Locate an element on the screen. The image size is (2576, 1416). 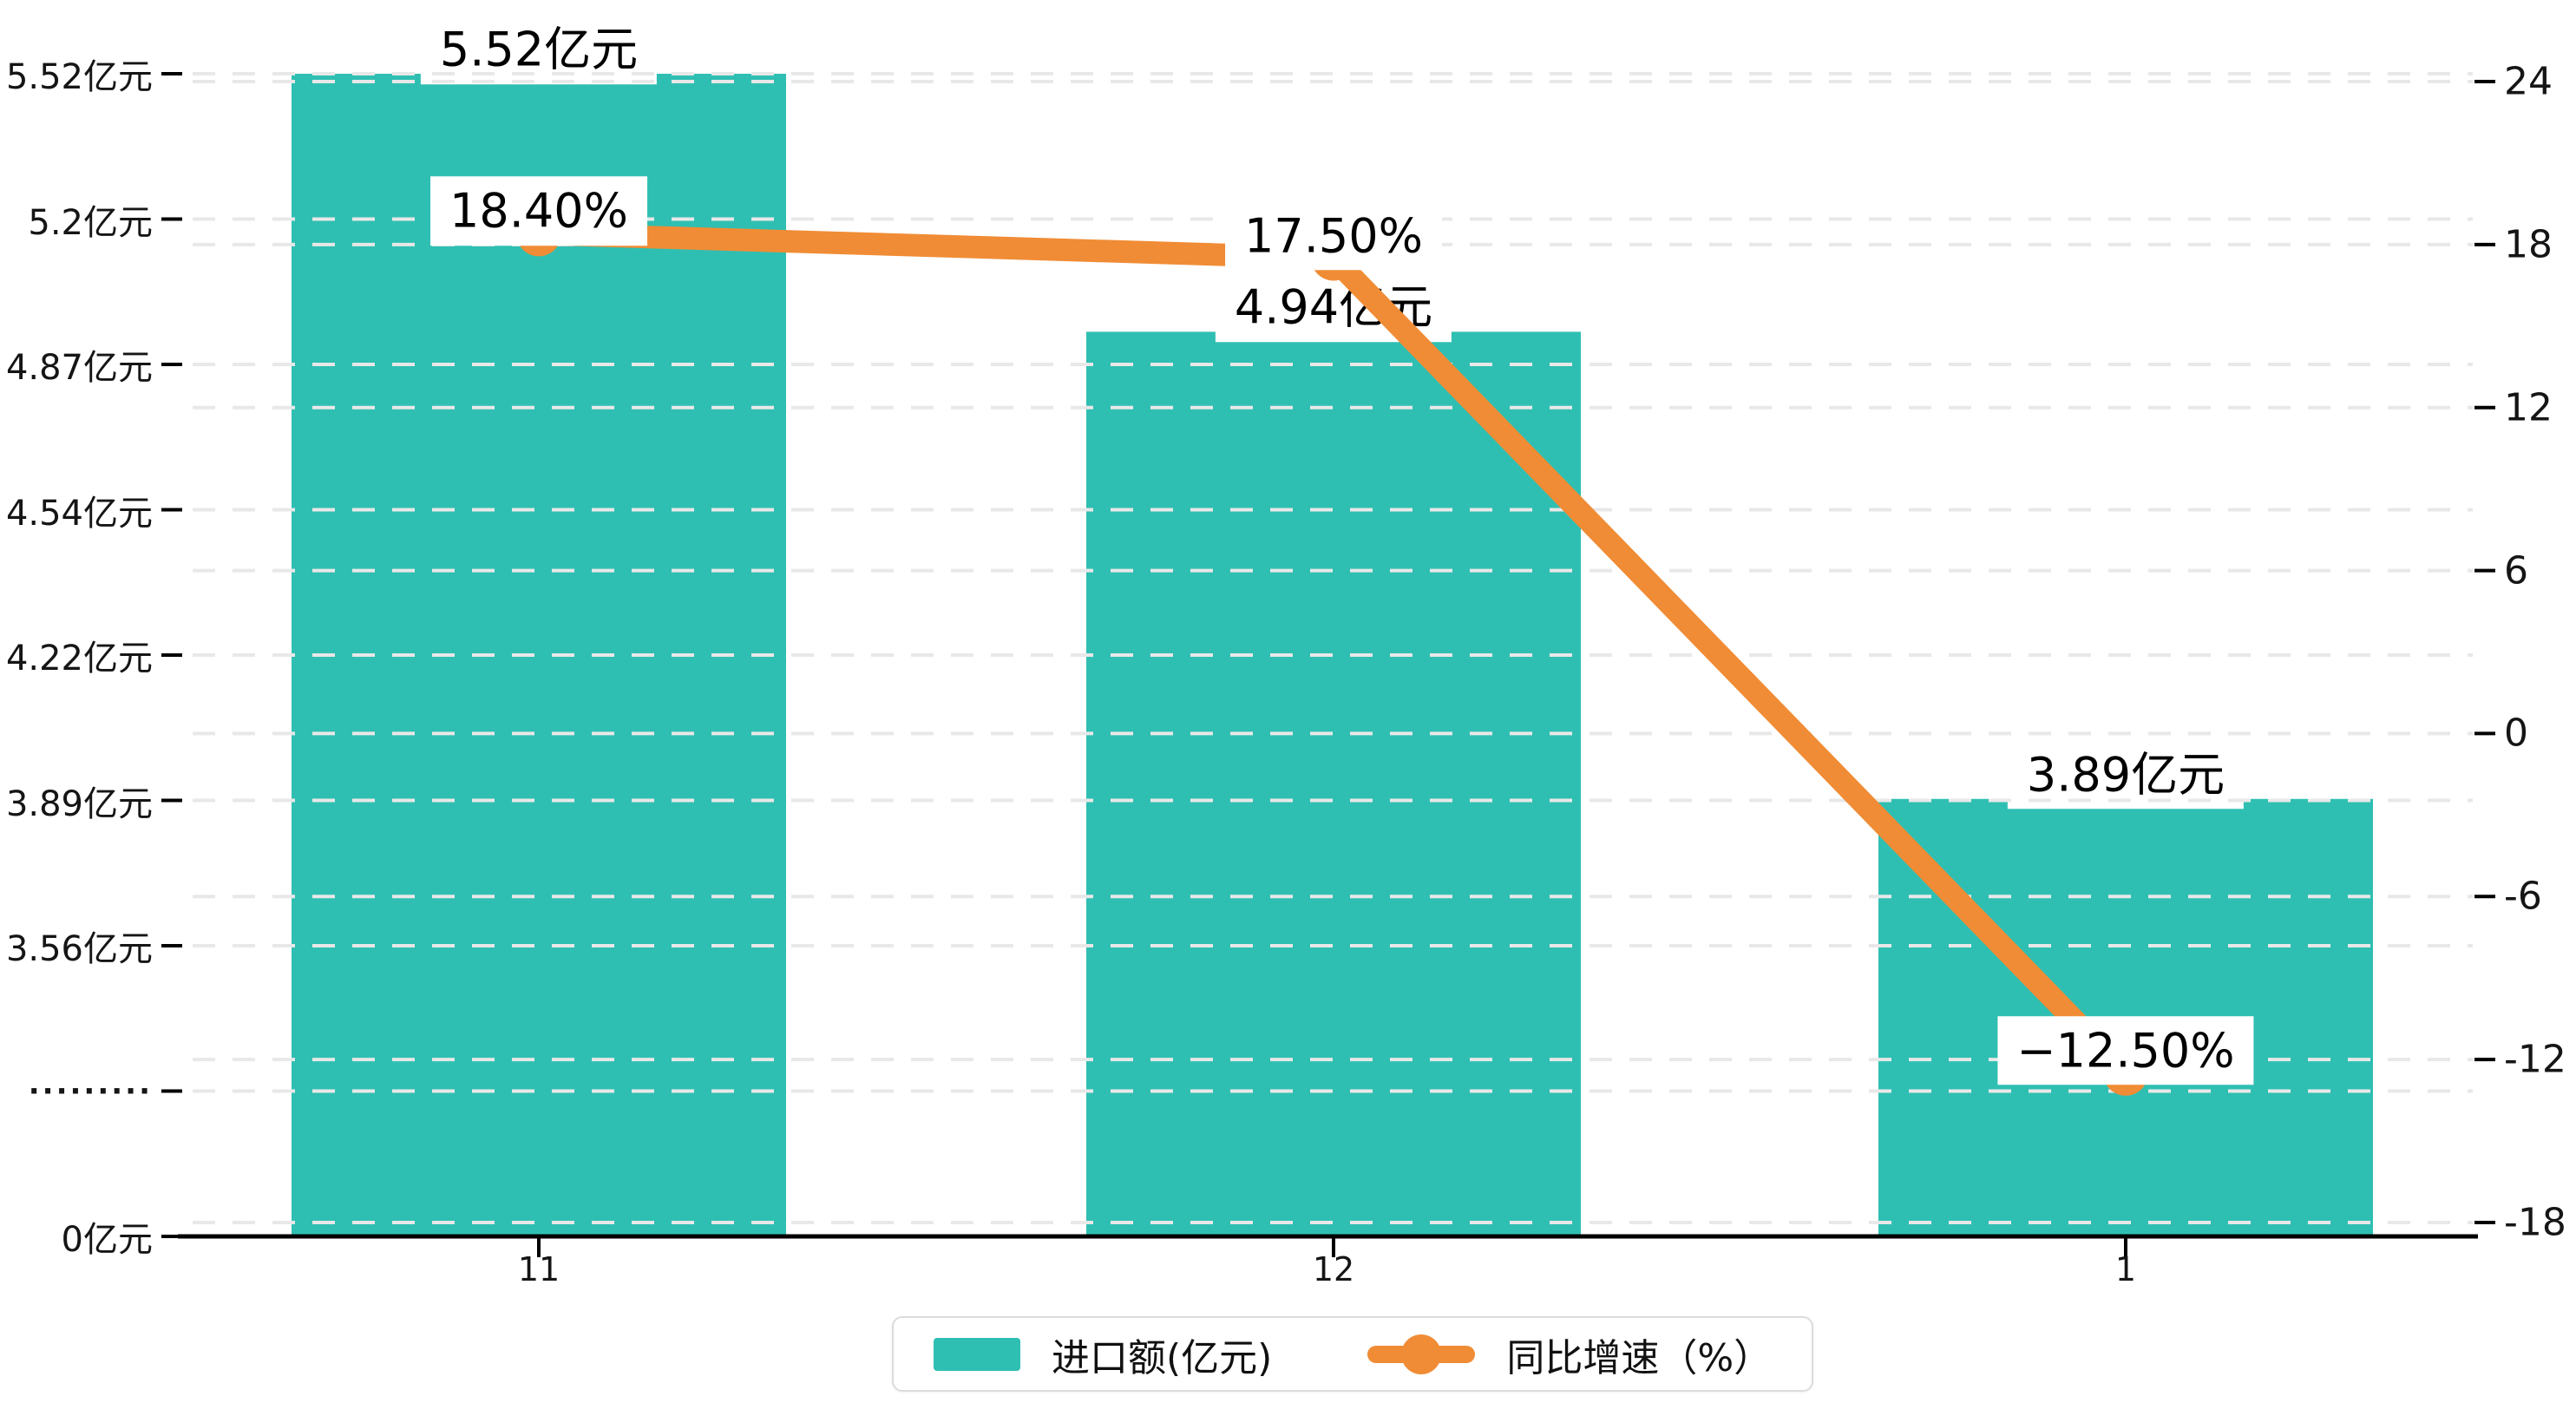
left-axis-label-2: 4.87亿元 is located at coordinates (79, 368).